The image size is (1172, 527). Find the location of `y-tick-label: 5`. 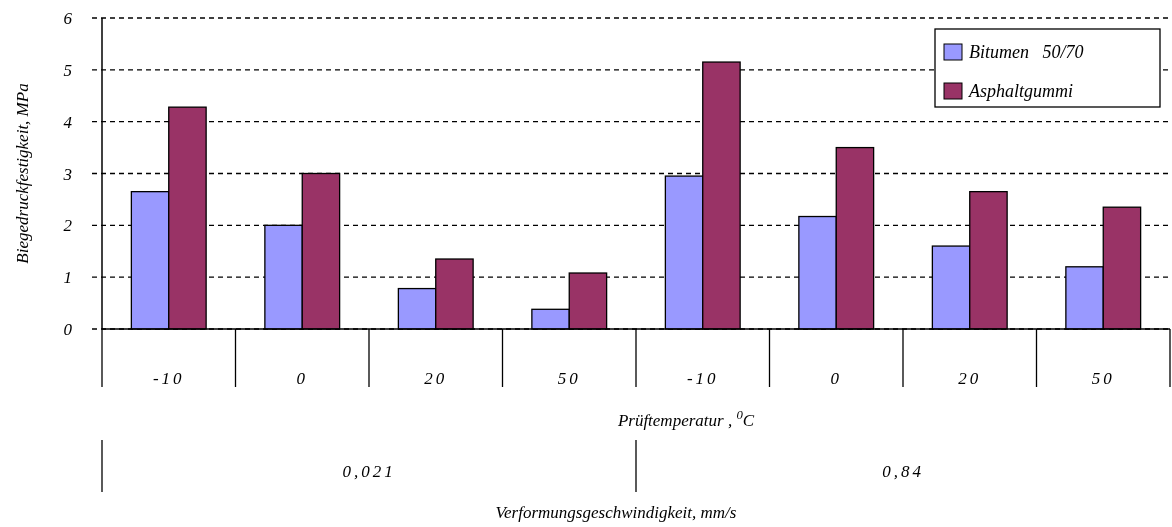

y-tick-label: 5 is located at coordinates (67, 70).